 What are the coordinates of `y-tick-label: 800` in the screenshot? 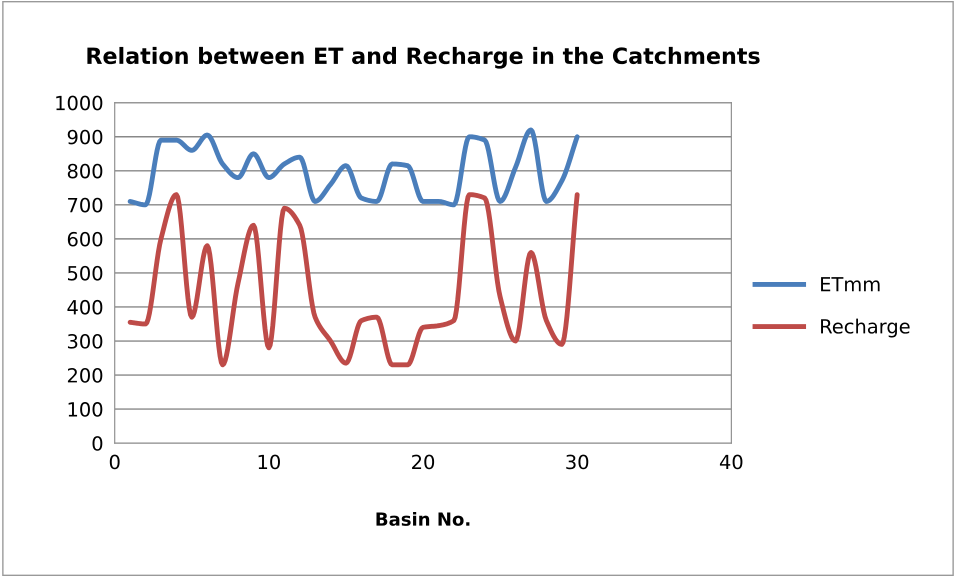 It's located at (85, 171).